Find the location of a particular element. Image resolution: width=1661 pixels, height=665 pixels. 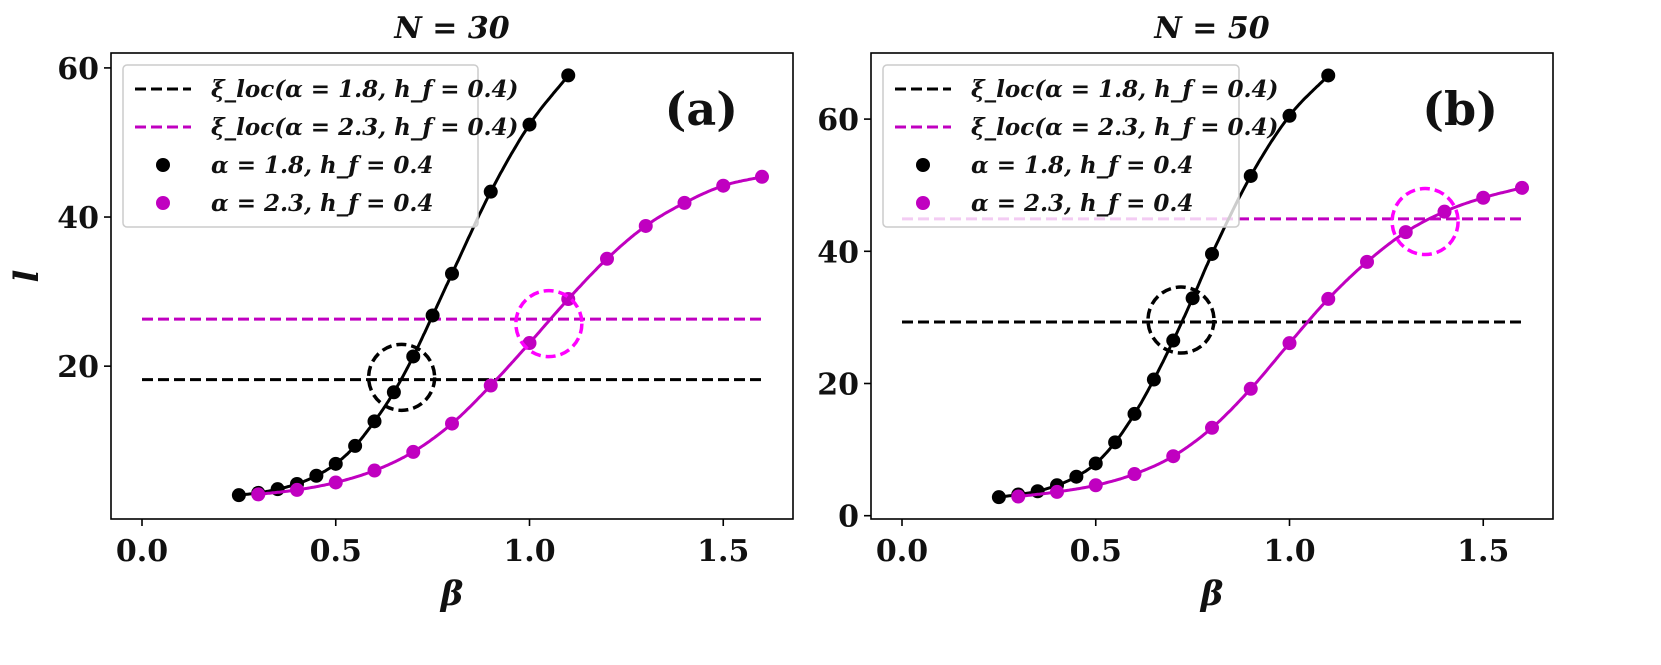

panel-label: (a) is located at coordinates (701, 109).